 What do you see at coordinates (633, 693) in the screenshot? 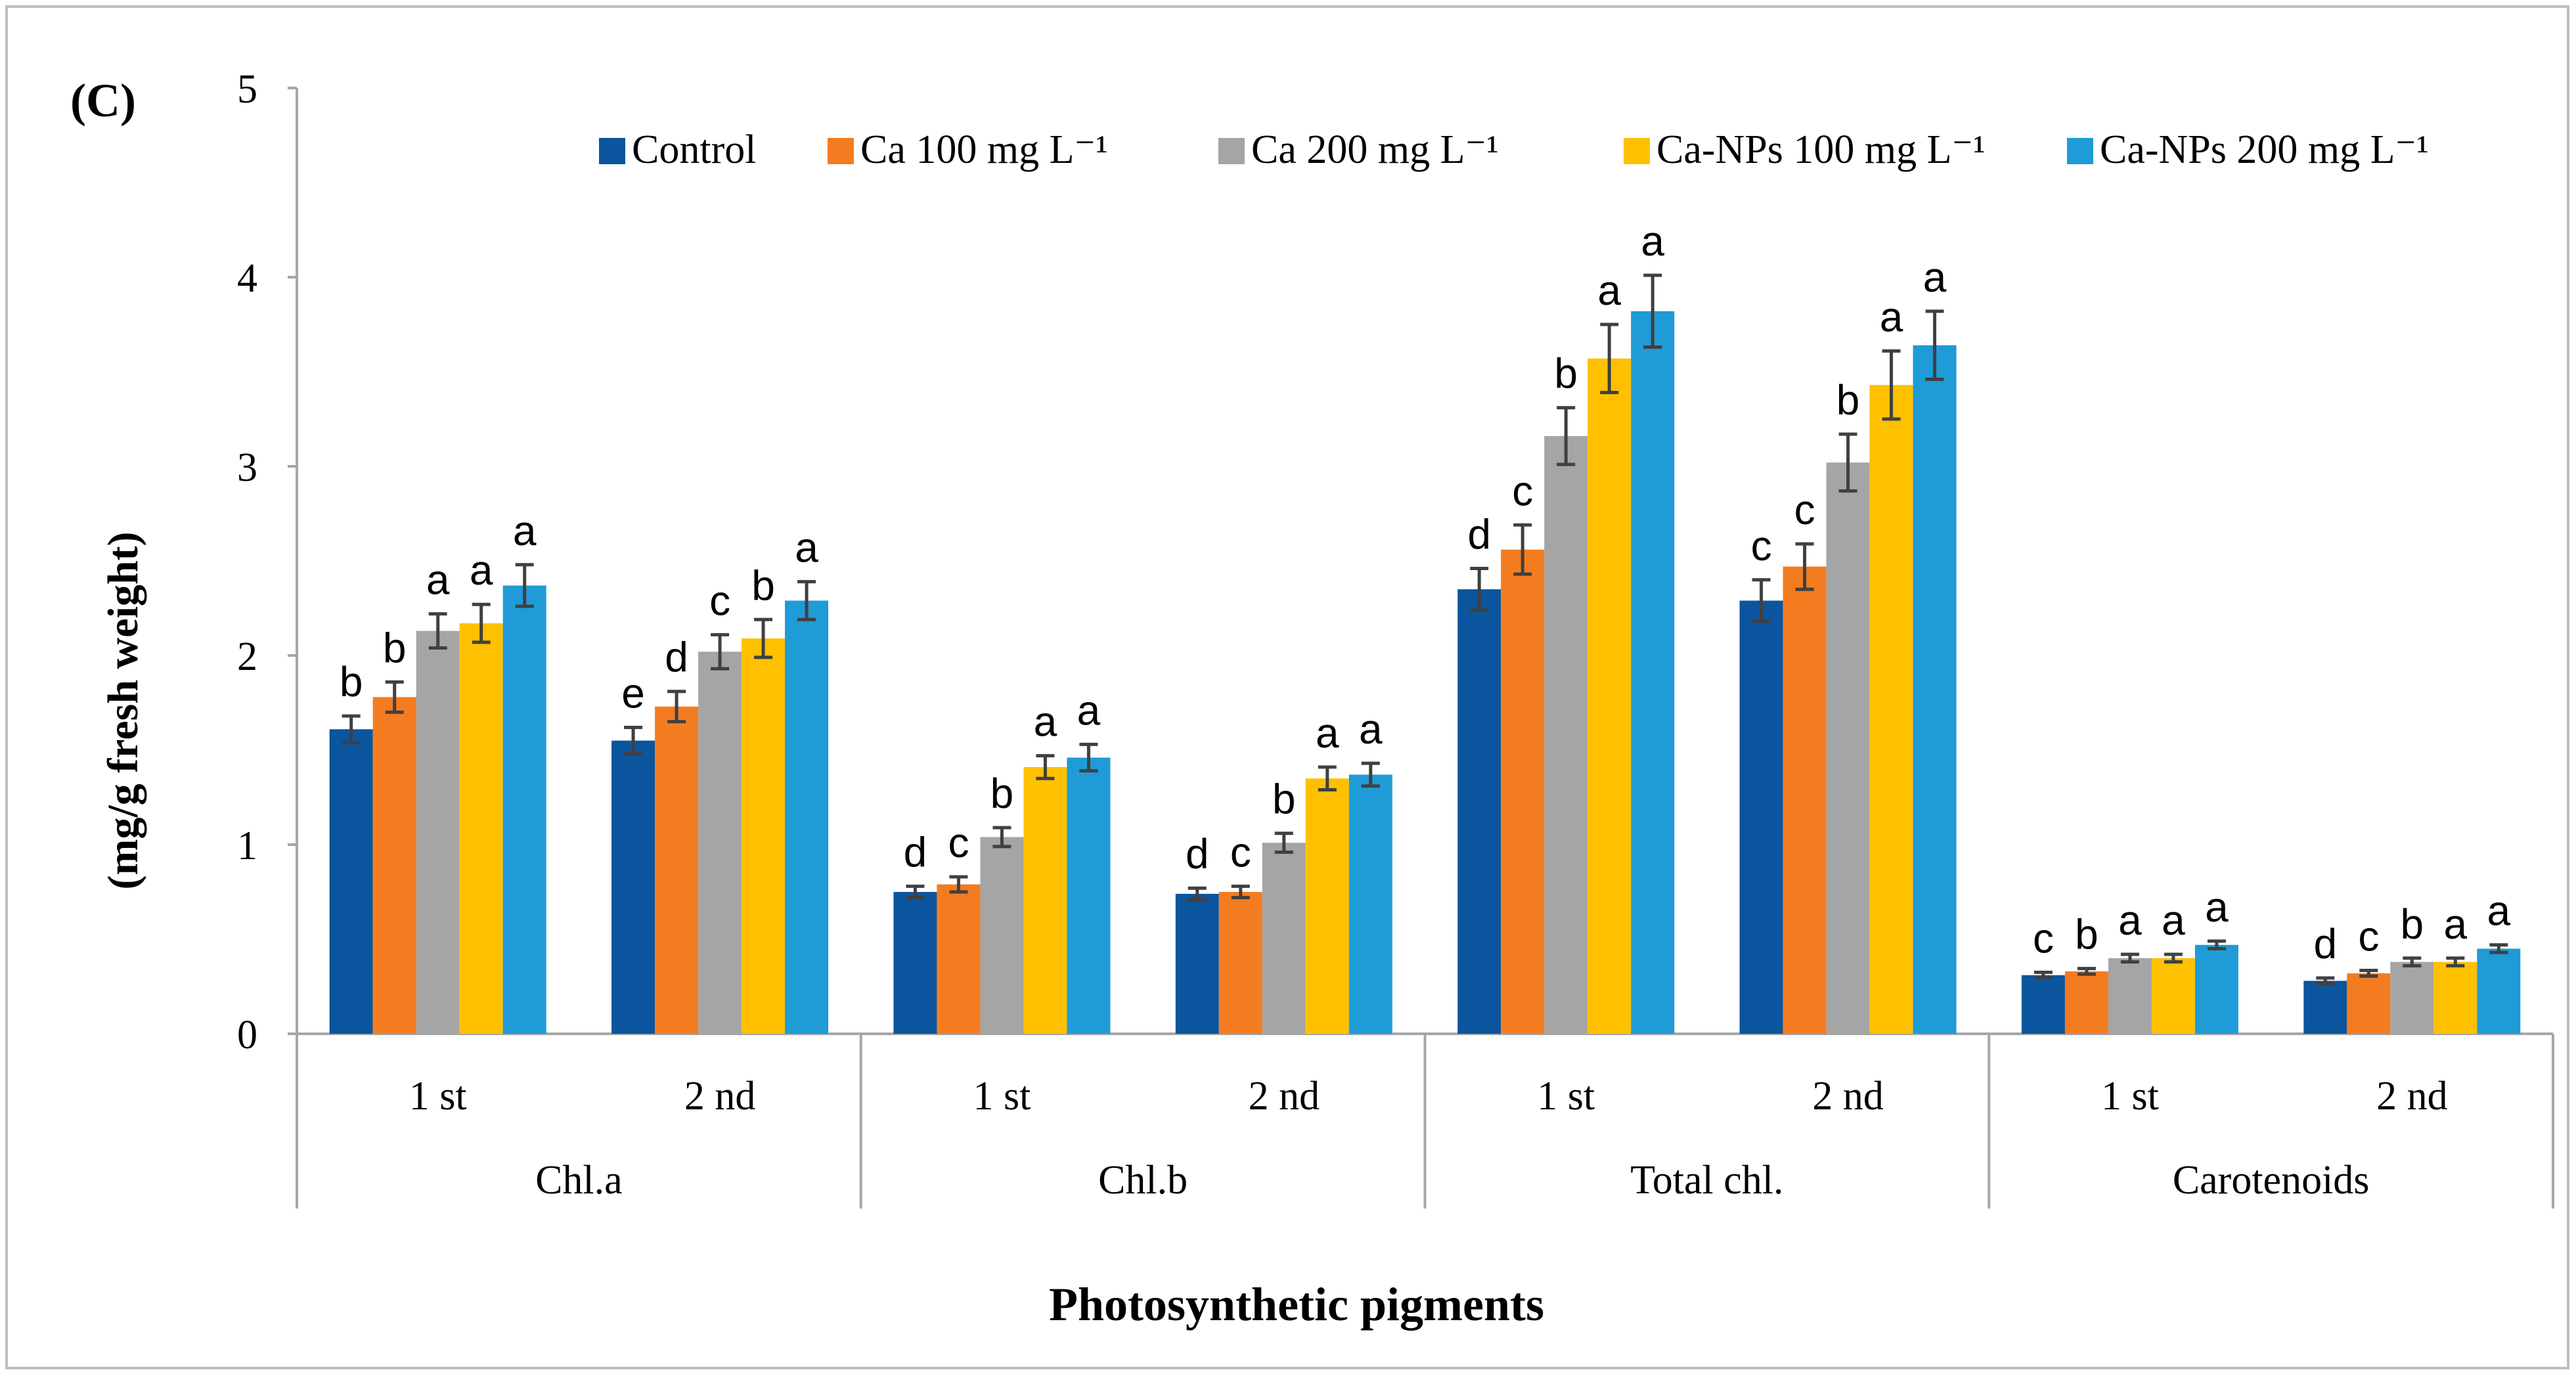
I see `significance-letter: e` at bounding box center [633, 693].